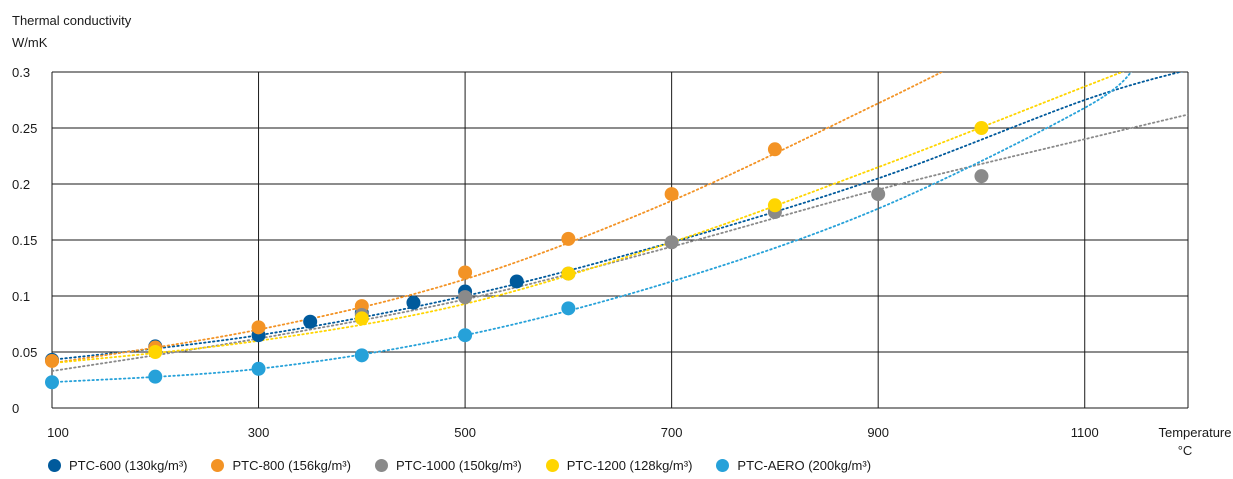 The height and width of the screenshot is (479, 1233). What do you see at coordinates (21, 72) in the screenshot?
I see `y-tick-label: 0.3` at bounding box center [21, 72].